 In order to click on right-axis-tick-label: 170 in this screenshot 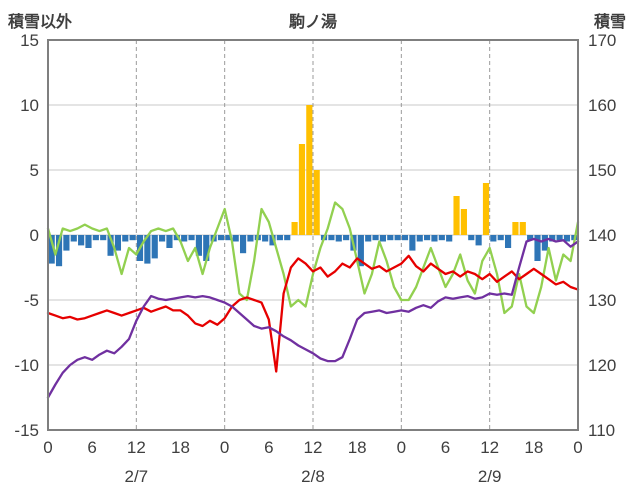, I will do `click(602, 40)`.